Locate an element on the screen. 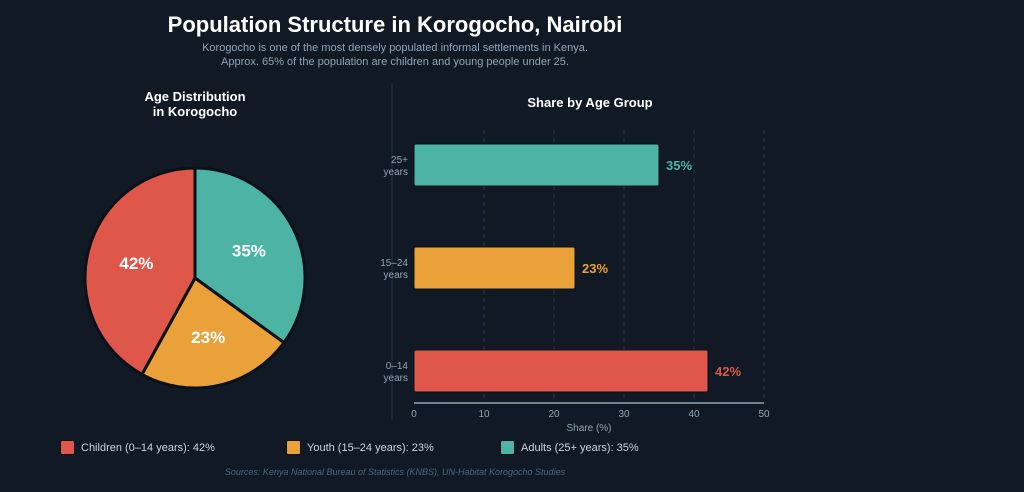 The height and width of the screenshot is (492, 1024). pie-slice-label: 42% is located at coordinates (136, 263).